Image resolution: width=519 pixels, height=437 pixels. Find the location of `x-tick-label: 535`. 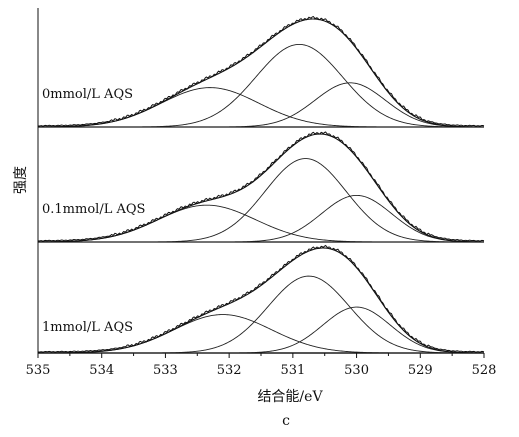

x-tick-label: 535 is located at coordinates (38, 370).